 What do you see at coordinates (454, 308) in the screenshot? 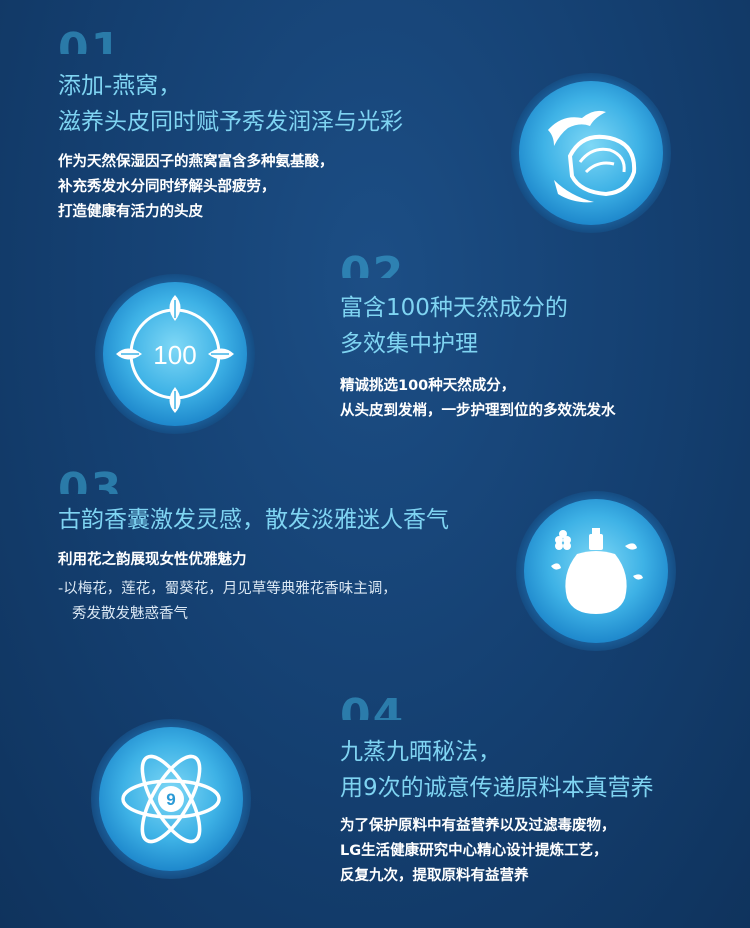
I see `section-title-line: 富含100种天然成分的` at bounding box center [454, 308].